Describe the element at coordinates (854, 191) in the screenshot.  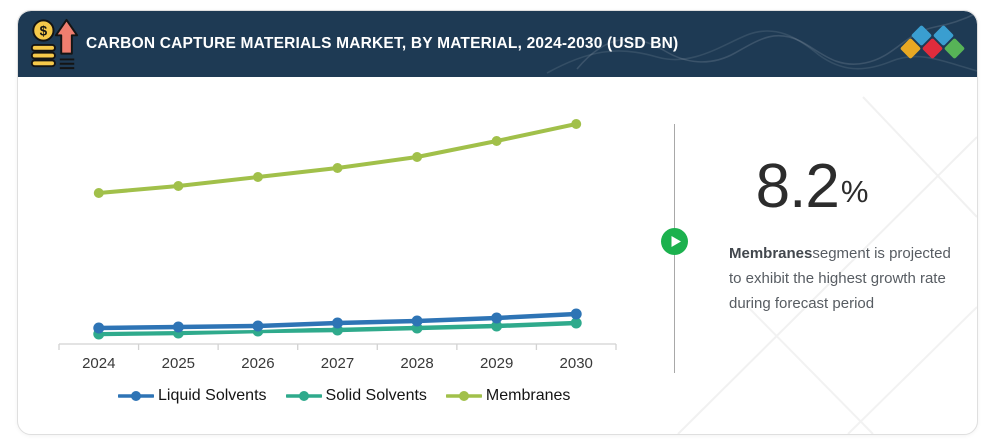
I see `growth-rate-percent-sign: %` at that location.